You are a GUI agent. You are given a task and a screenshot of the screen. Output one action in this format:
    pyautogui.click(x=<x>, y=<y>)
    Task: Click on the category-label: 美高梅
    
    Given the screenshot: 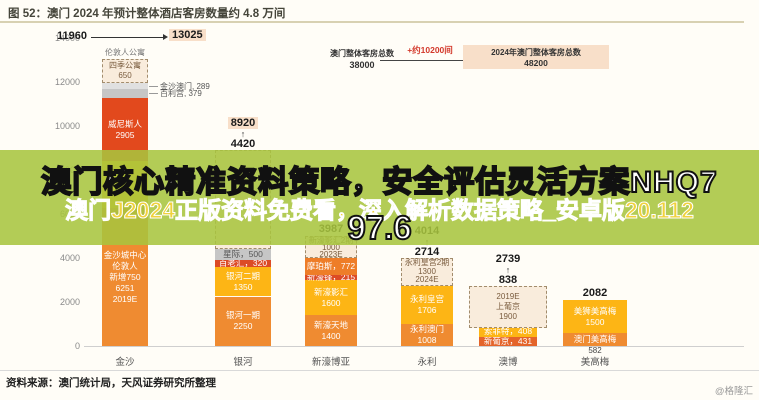 What is the action you would take?
    pyautogui.click(x=595, y=362)
    